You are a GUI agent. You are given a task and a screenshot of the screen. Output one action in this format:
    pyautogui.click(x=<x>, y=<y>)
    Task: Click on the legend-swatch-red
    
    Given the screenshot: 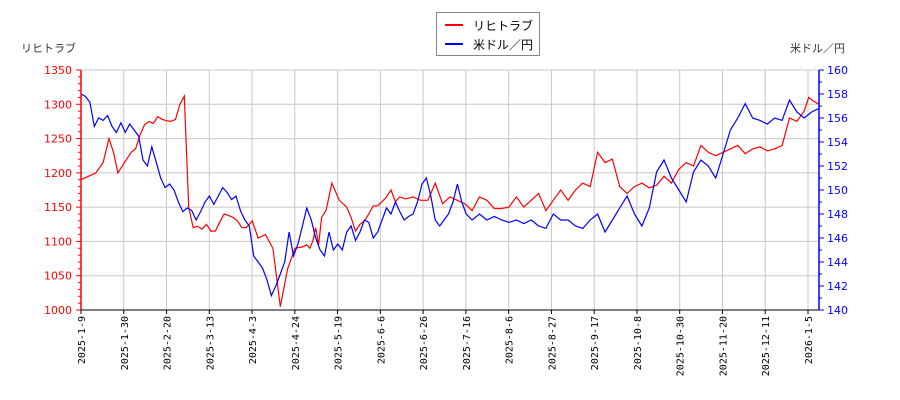 What is the action you would take?
    pyautogui.click(x=454, y=25)
    